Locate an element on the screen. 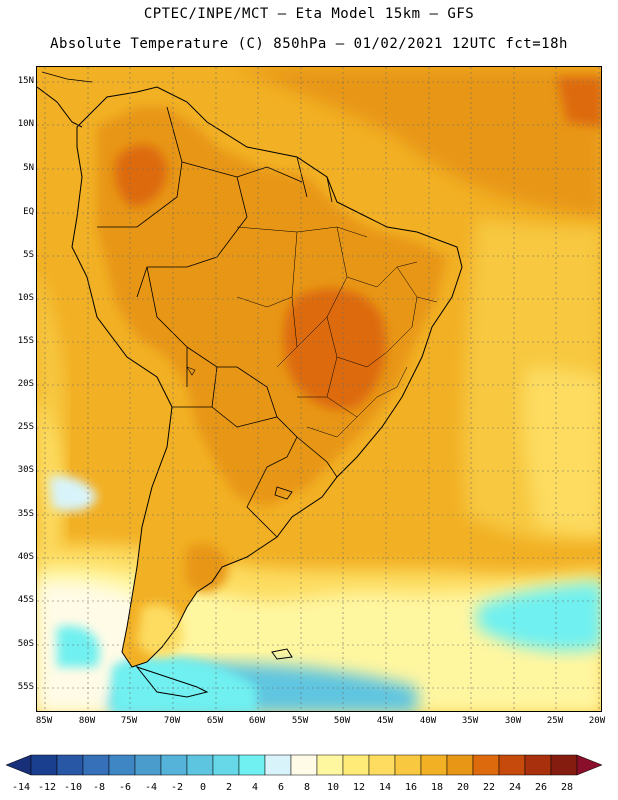 Image resolution: width=618 pixels, height=800 pixels. colorbar-label: 28 is located at coordinates (567, 787).